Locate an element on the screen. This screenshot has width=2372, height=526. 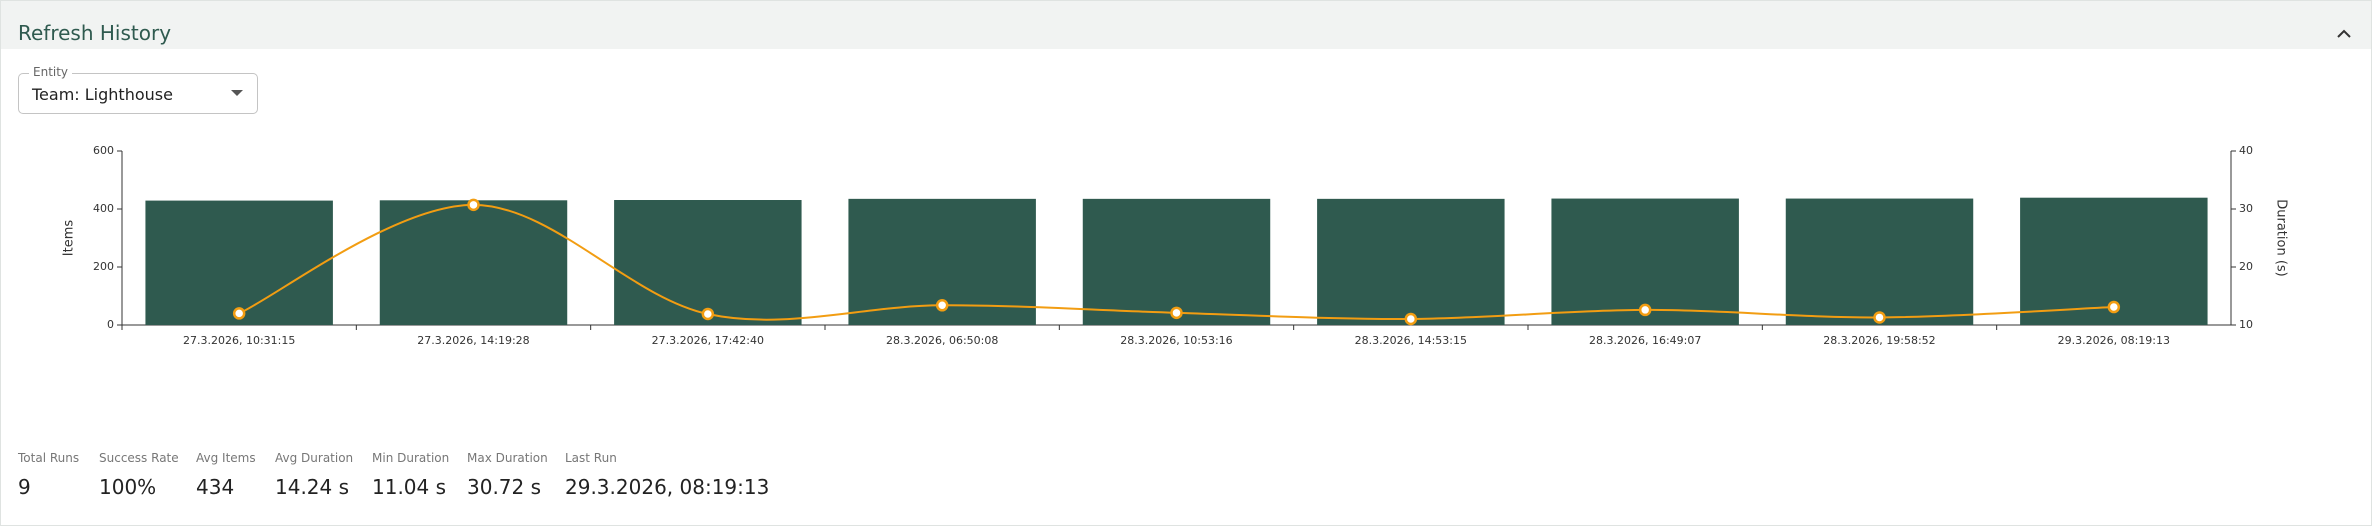
stat-value: 100% is located at coordinates (128, 487).